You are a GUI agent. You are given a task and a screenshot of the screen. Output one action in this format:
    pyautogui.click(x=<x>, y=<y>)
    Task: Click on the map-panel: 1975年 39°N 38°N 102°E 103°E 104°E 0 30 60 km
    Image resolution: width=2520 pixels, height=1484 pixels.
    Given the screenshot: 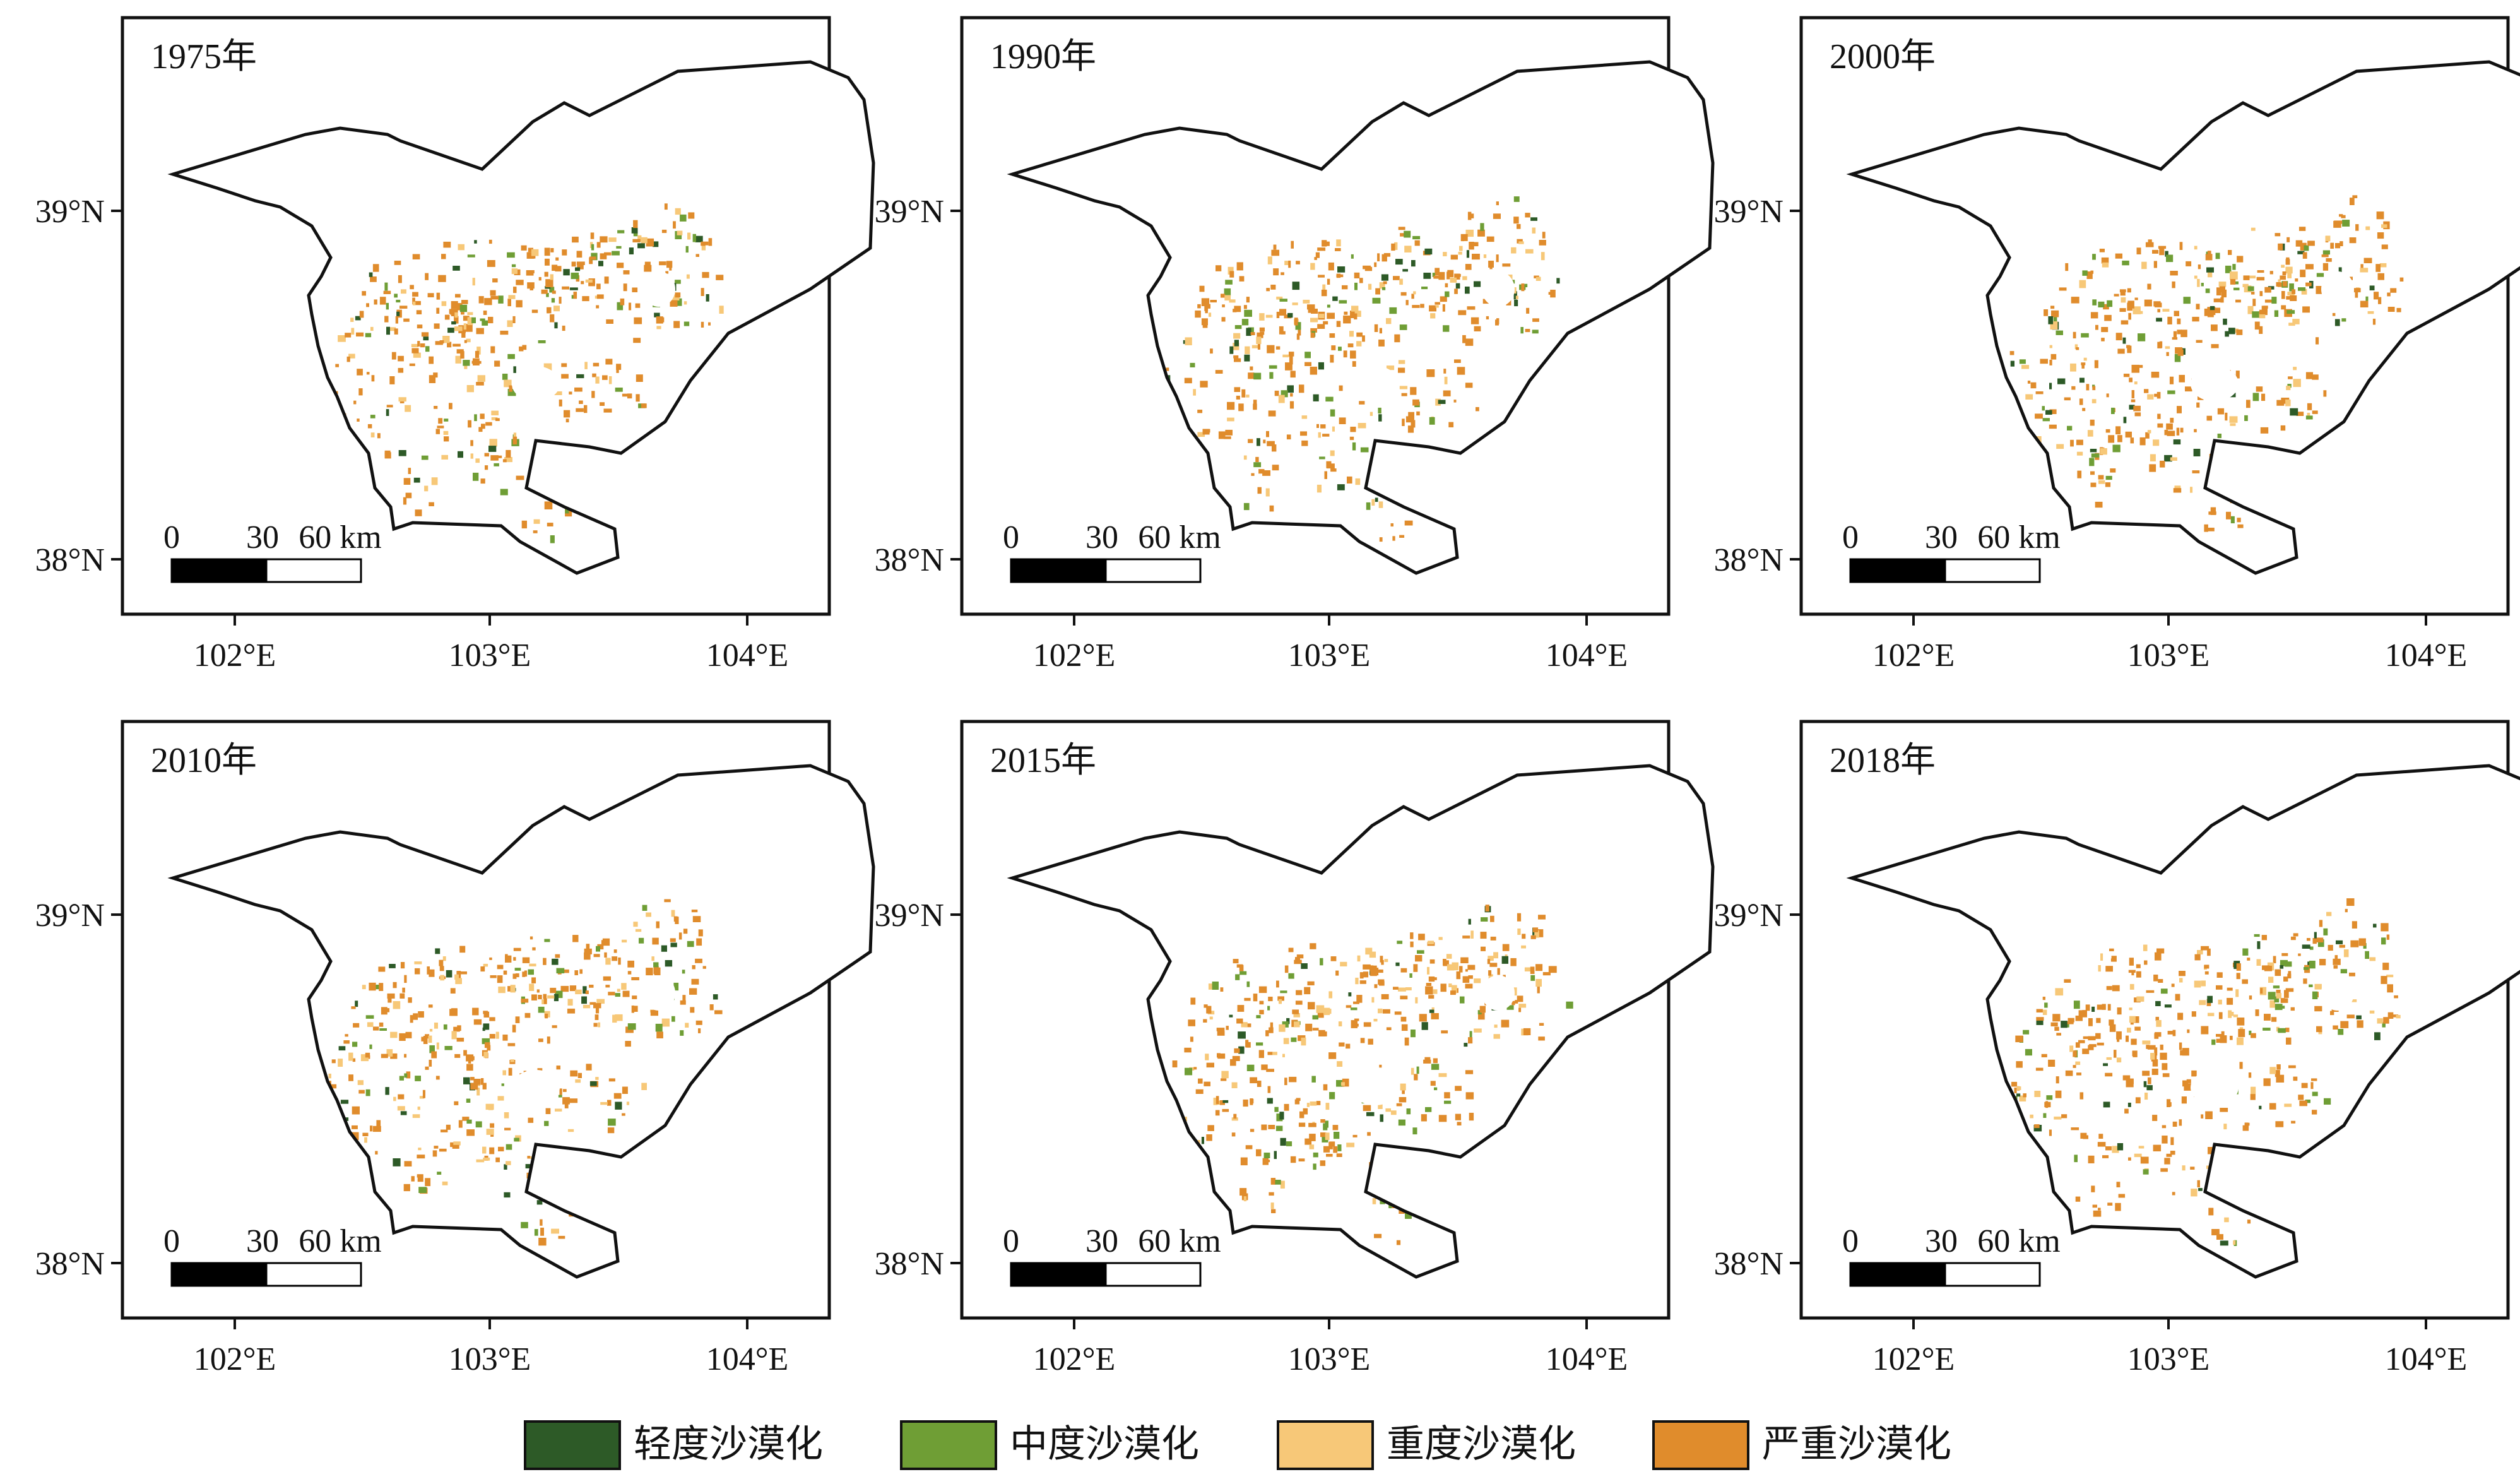 What is the action you would take?
    pyautogui.click(x=454, y=345)
    